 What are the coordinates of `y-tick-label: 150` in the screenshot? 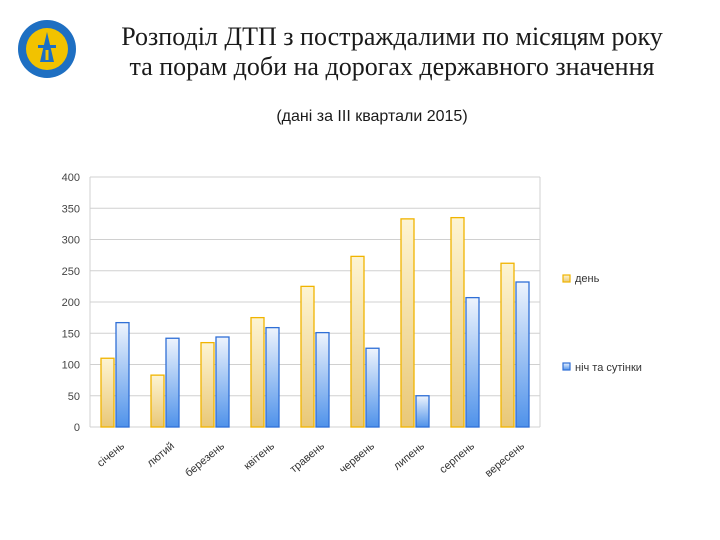 It's located at (71, 334).